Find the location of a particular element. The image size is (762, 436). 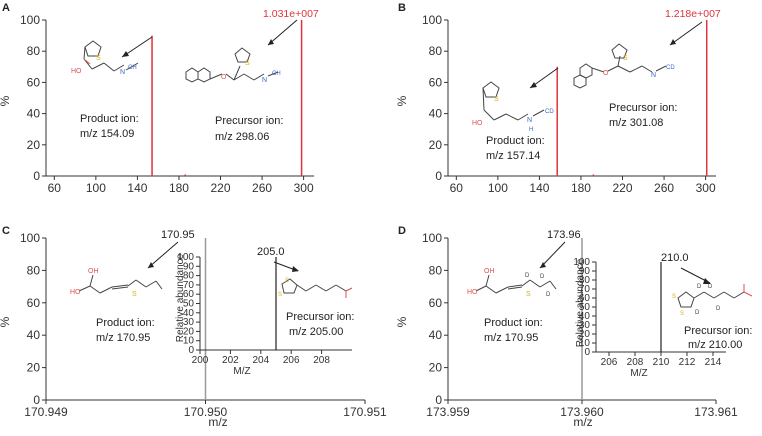

inset-y-tick-label: 100 is located at coordinates (185, 257).